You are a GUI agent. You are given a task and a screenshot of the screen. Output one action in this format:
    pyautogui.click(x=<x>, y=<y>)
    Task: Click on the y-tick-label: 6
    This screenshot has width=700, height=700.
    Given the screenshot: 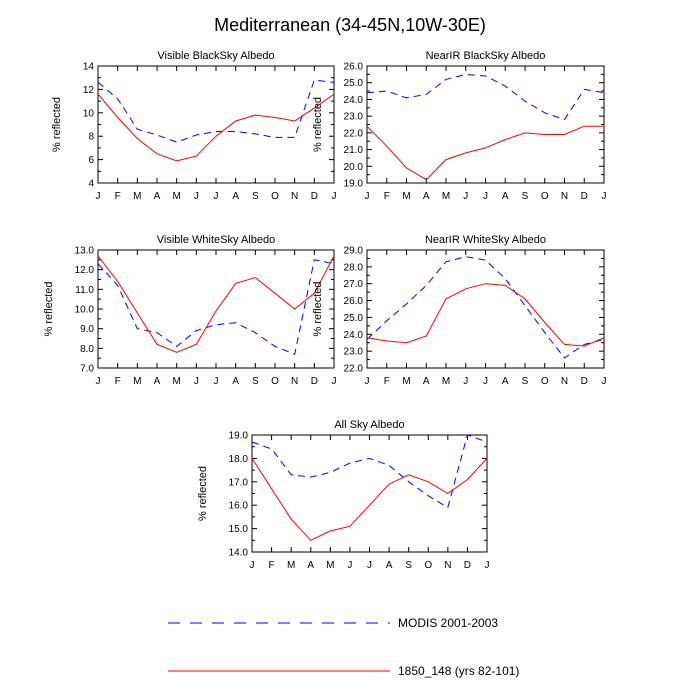 What is the action you would take?
    pyautogui.click(x=91, y=160)
    